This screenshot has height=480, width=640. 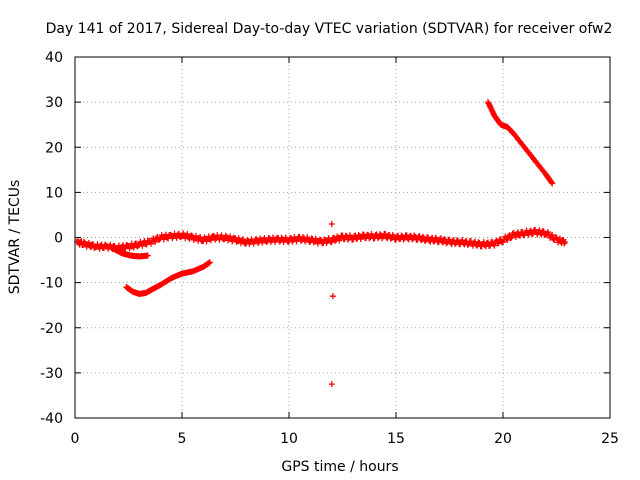 What do you see at coordinates (339, 467) in the screenshot?
I see `x-axis-label: GPS time / hours` at bounding box center [339, 467].